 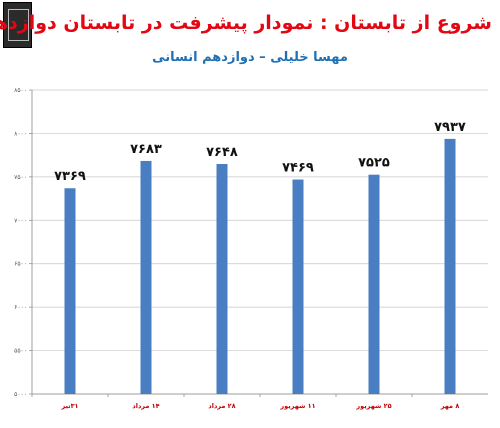 I want to click on y-tick-label: ۷۵۰۰, so click(x=20, y=177).